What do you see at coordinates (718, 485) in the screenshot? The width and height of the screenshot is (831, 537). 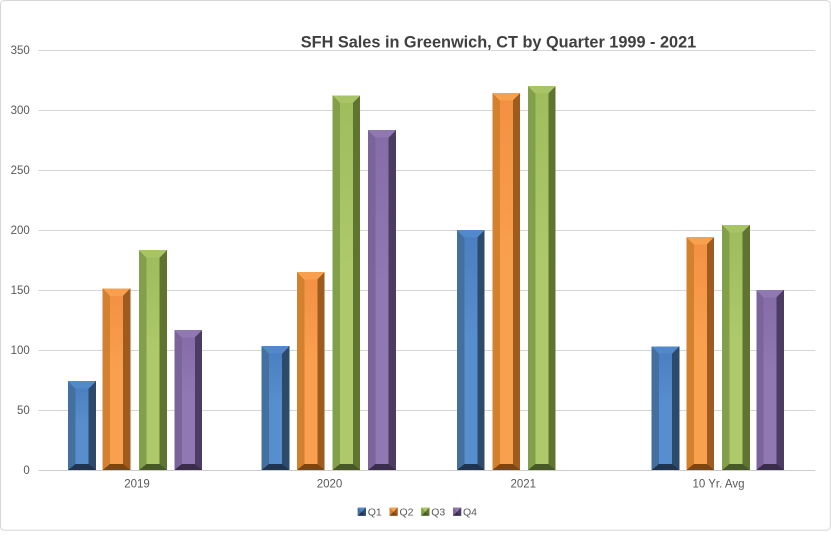 I see `svg-text: 10 Yr. Avg` at bounding box center [718, 485].